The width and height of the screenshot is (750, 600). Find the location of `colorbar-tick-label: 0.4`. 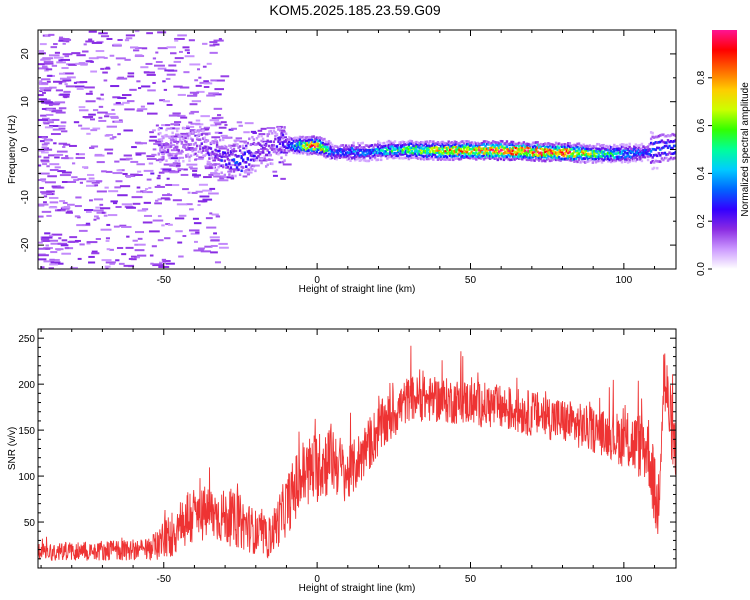

colorbar-tick-label: 0.4 is located at coordinates (701, 173).